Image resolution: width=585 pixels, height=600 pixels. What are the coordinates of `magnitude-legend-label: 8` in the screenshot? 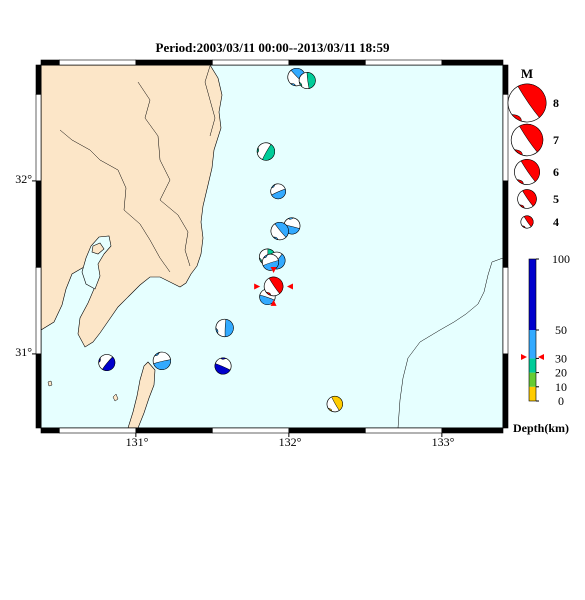 It's located at (556, 103).